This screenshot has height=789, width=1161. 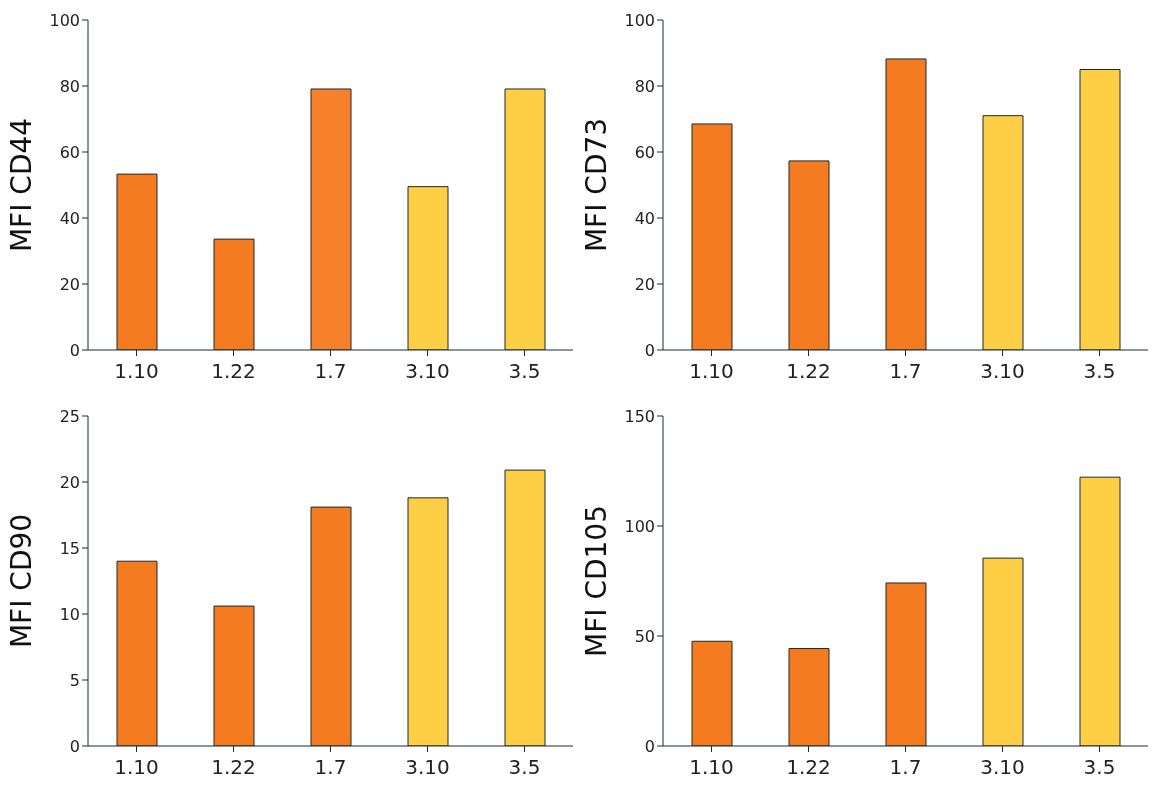 I want to click on y-axis-title: MFI CD44, so click(x=21, y=185).